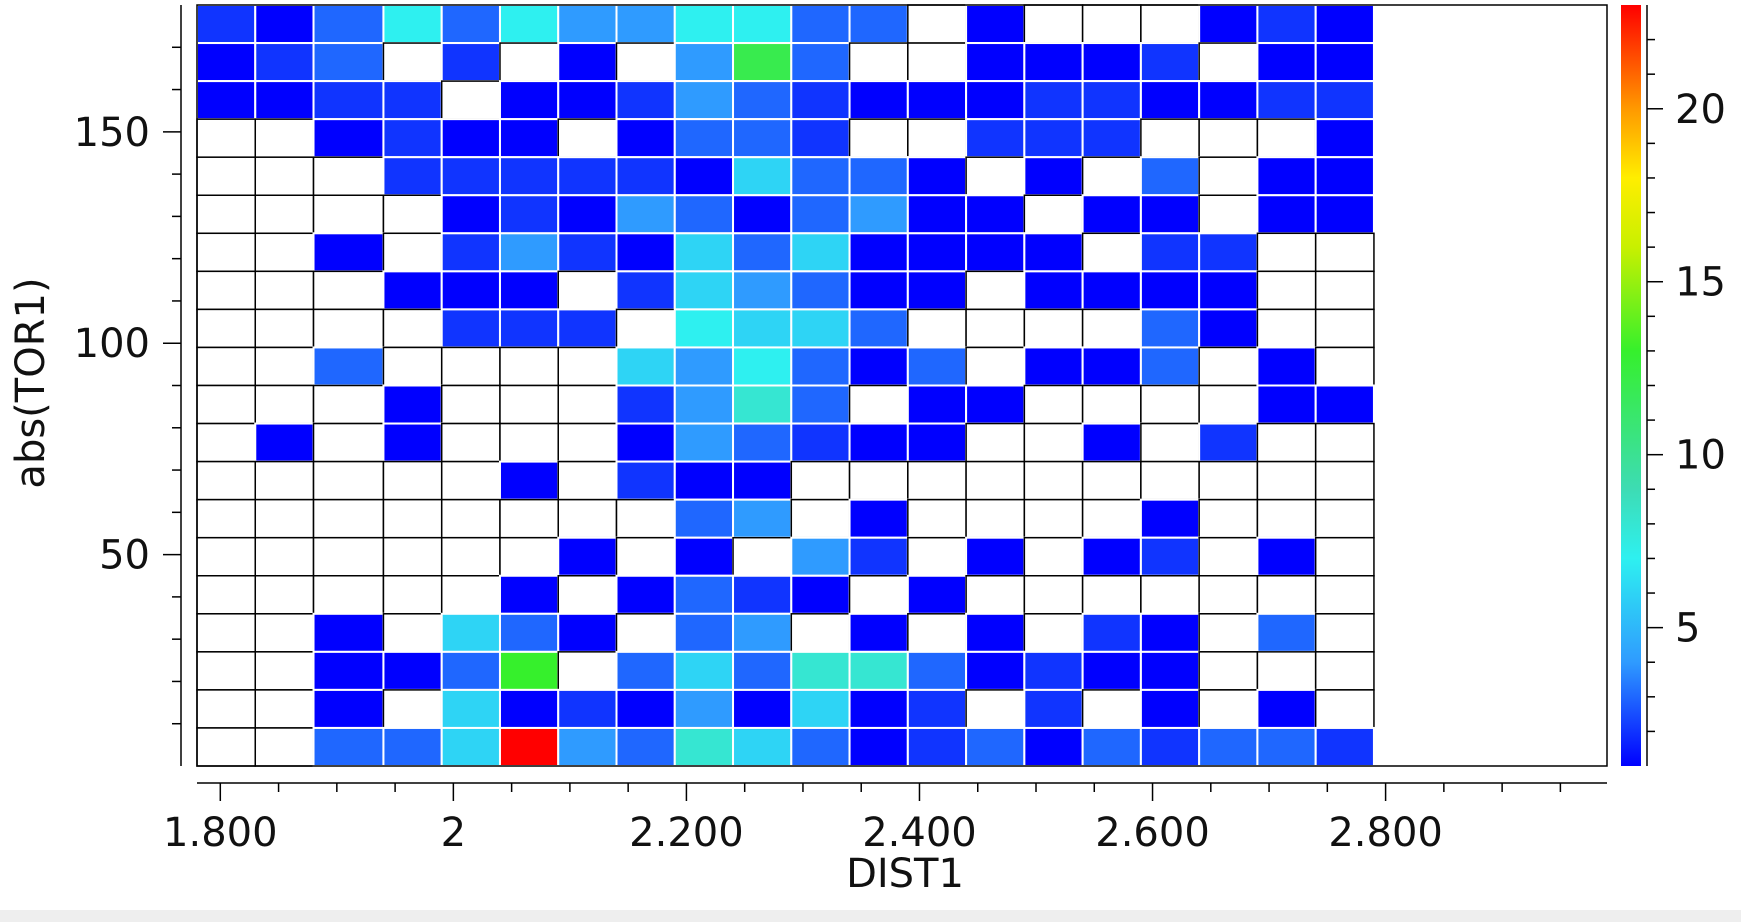 Image resolution: width=1741 pixels, height=922 pixels. What do you see at coordinates (1700, 110) in the screenshot?
I see `colorbar-tick-label: 20` at bounding box center [1700, 110].